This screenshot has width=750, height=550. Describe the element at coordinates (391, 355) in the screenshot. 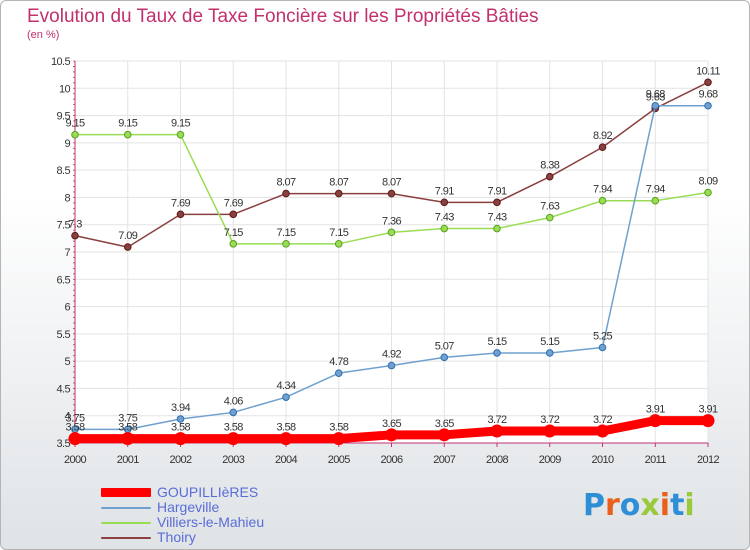

I see `data-label-hargeville: 4.92` at that location.